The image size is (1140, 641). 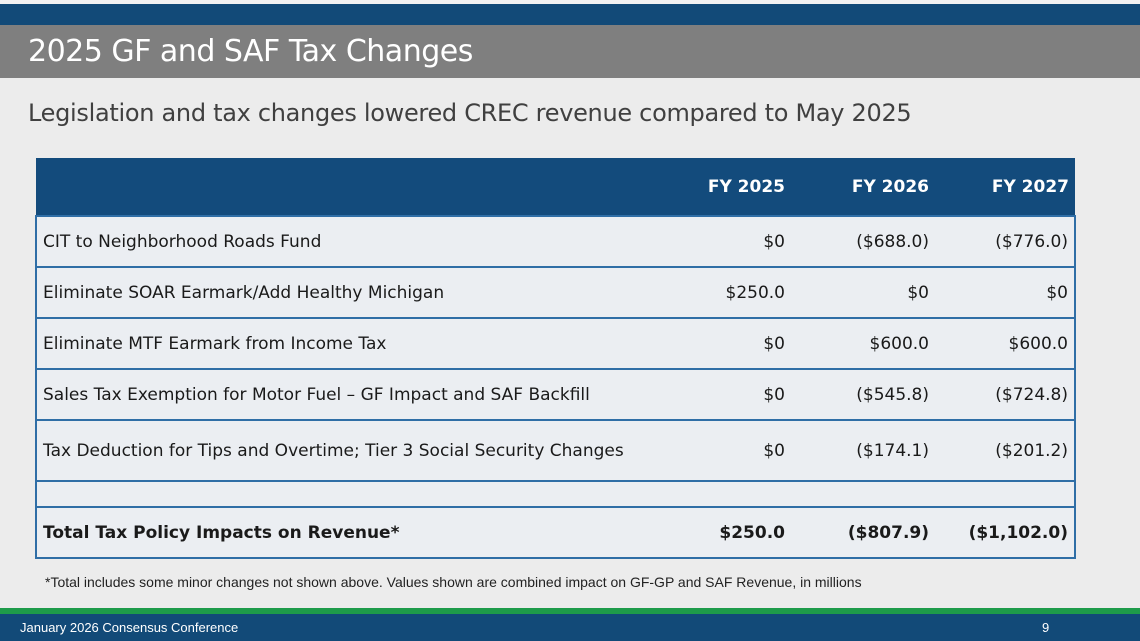 I want to click on row-label: Eliminate MTF Earmark from Income Tax, so click(x=340, y=343).